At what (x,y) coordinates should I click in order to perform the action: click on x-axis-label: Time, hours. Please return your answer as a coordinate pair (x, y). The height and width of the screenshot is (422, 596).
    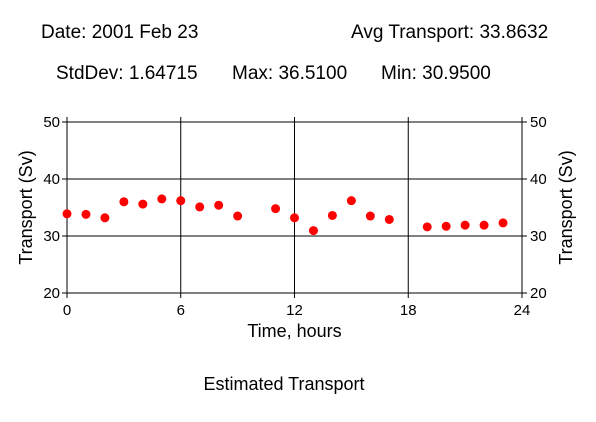
    Looking at the image, I should click on (294, 331).